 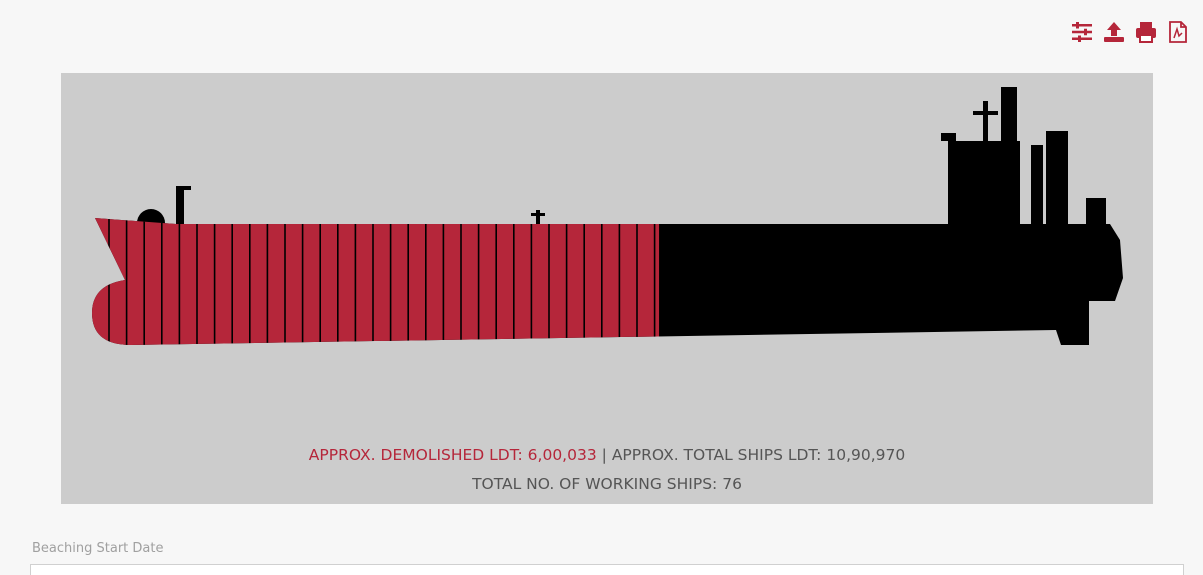 I want to click on field-label: Beaching Start Date, so click(x=98, y=548).